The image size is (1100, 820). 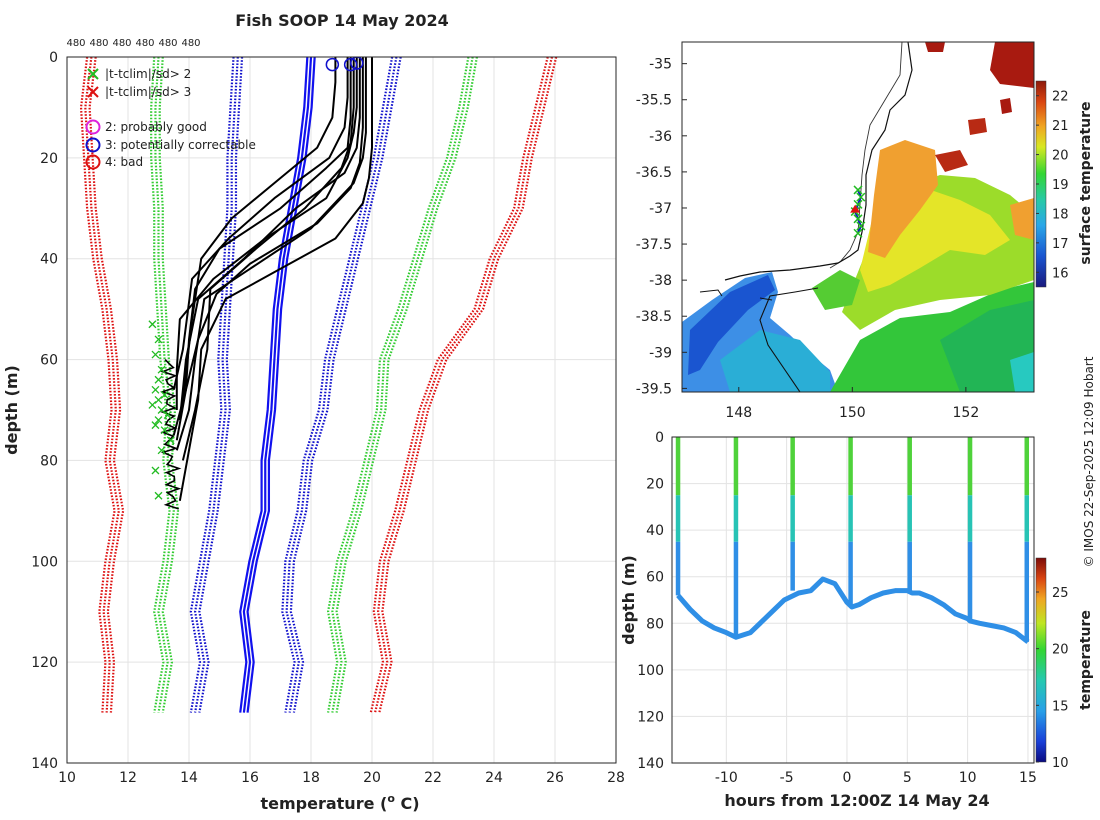 What do you see at coordinates (93, 74) in the screenshot?
I see `legend-x-marker-green` at bounding box center [93, 74].